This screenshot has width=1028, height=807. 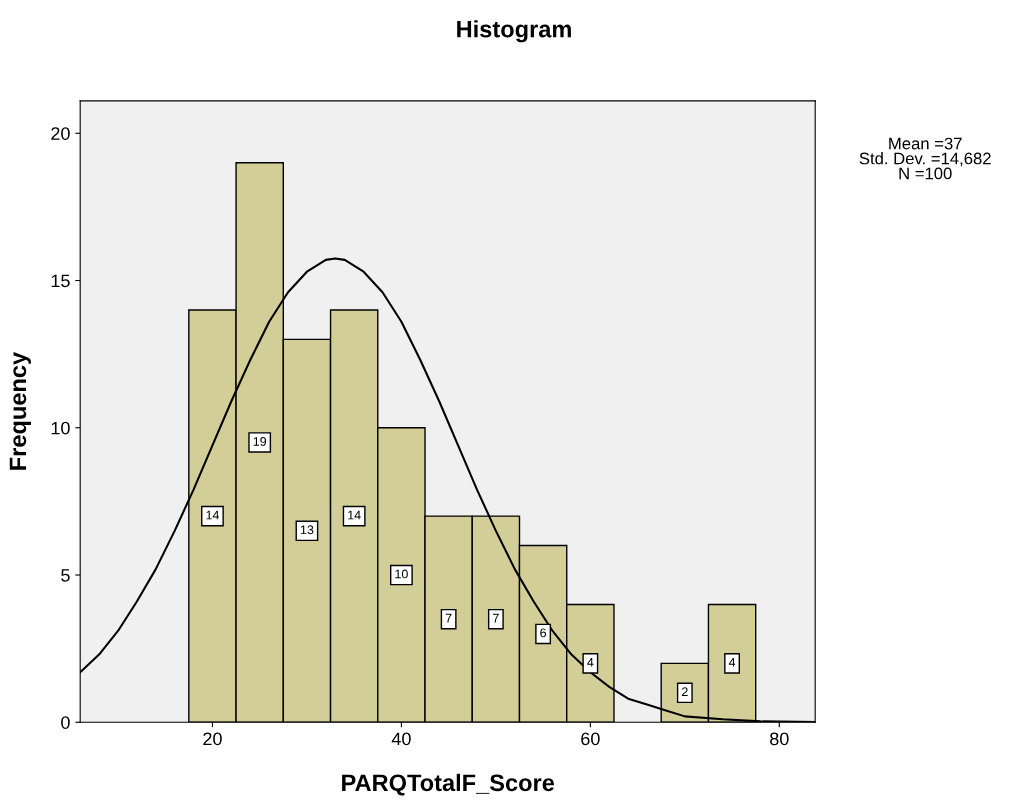 I want to click on x-axis-title: PARQTotalF_Score, so click(x=448, y=784).